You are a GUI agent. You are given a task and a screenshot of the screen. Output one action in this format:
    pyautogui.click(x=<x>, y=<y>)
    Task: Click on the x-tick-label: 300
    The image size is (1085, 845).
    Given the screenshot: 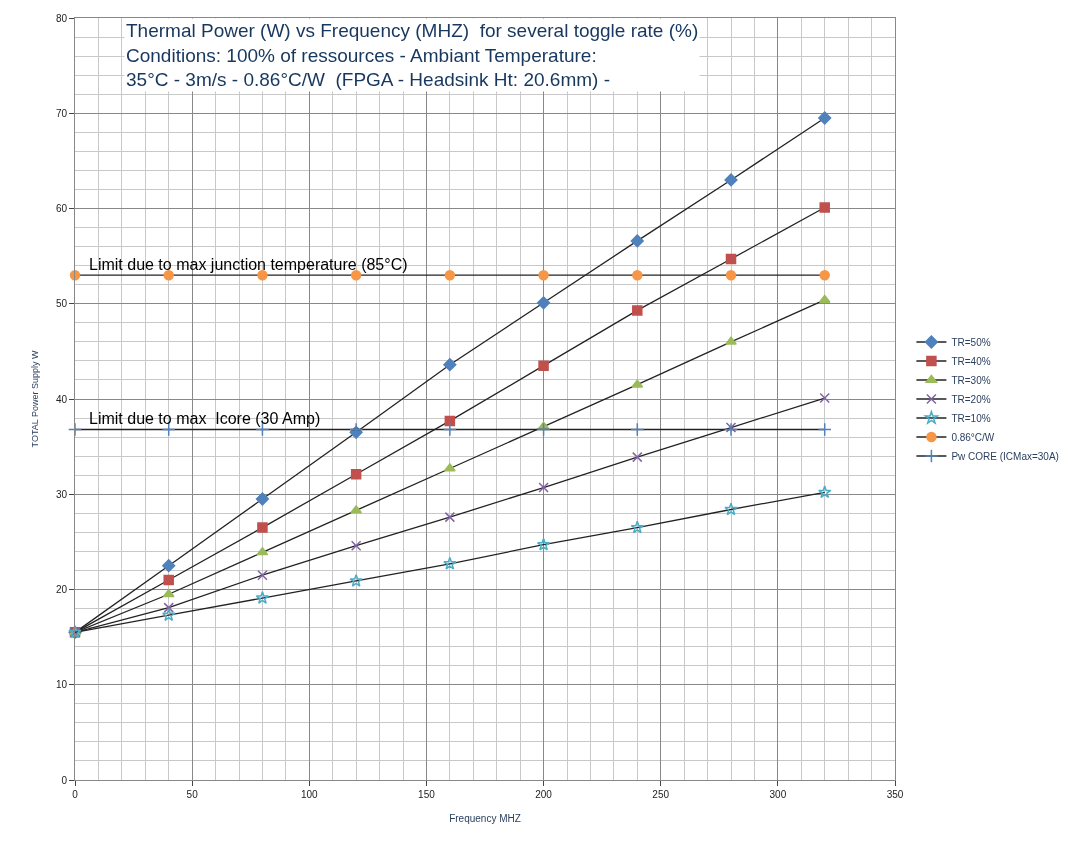 What is the action you would take?
    pyautogui.click(x=778, y=794)
    